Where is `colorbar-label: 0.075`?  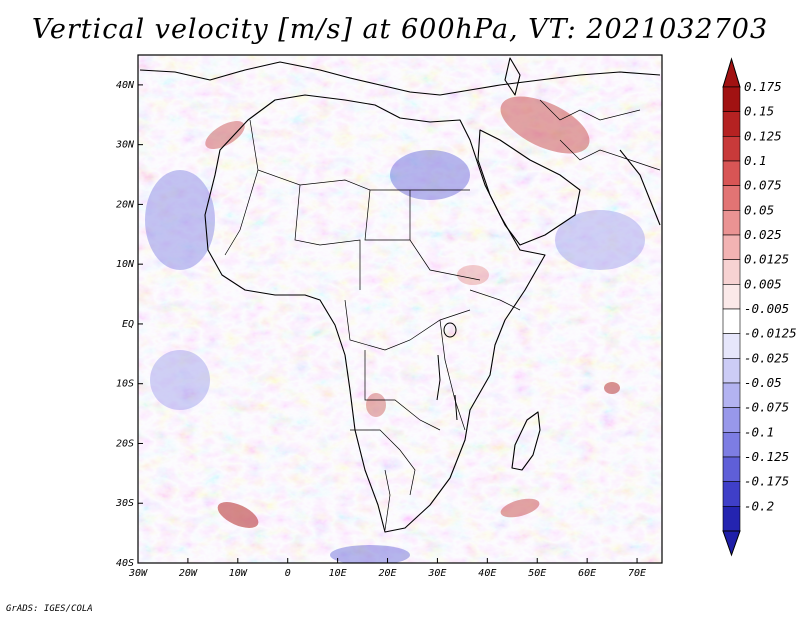
colorbar-label: 0.075 is located at coordinates (763, 185).